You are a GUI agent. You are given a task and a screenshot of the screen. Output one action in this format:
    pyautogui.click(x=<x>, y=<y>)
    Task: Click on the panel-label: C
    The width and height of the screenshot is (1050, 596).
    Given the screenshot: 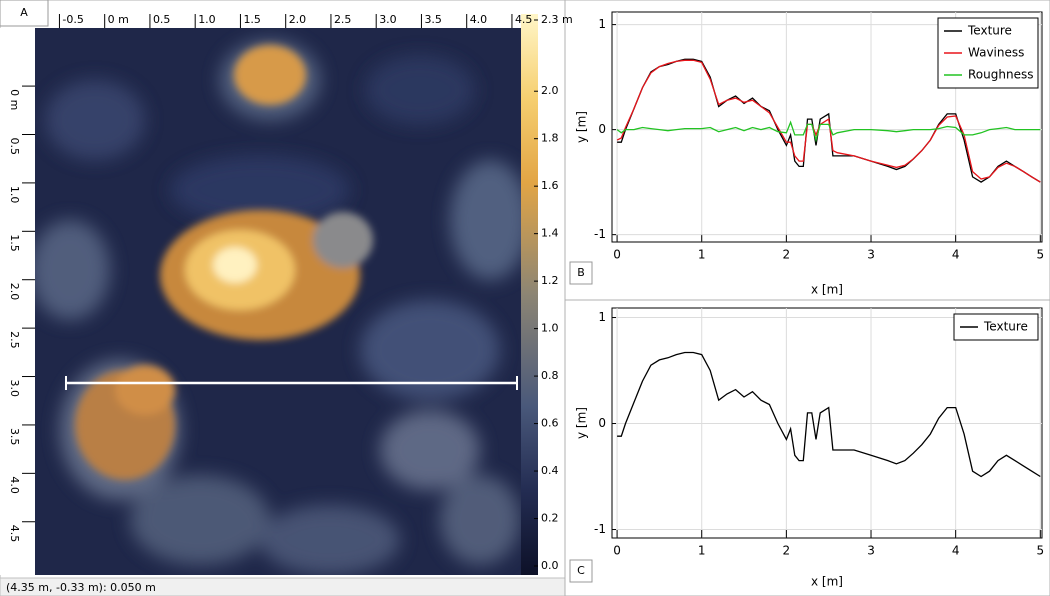 What is the action you would take?
    pyautogui.click(x=581, y=570)
    